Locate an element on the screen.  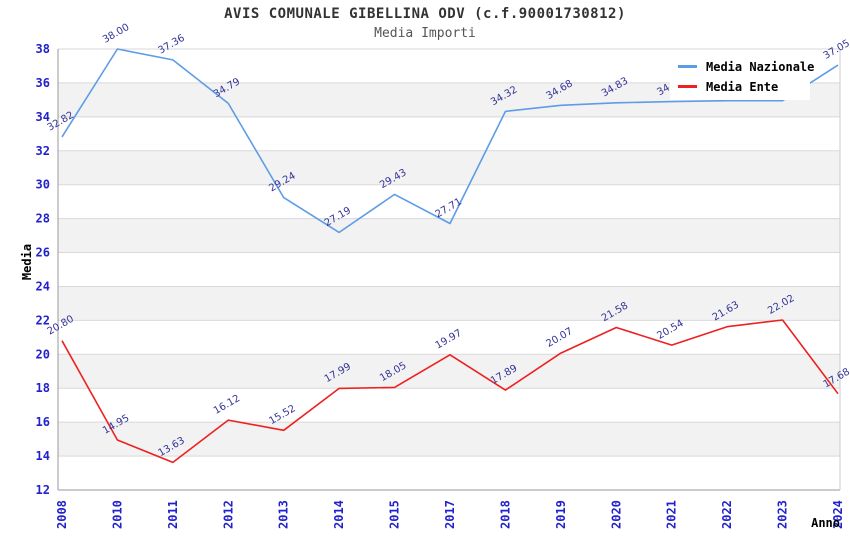
legend-label: Media Ente is located at coordinates (742, 86).